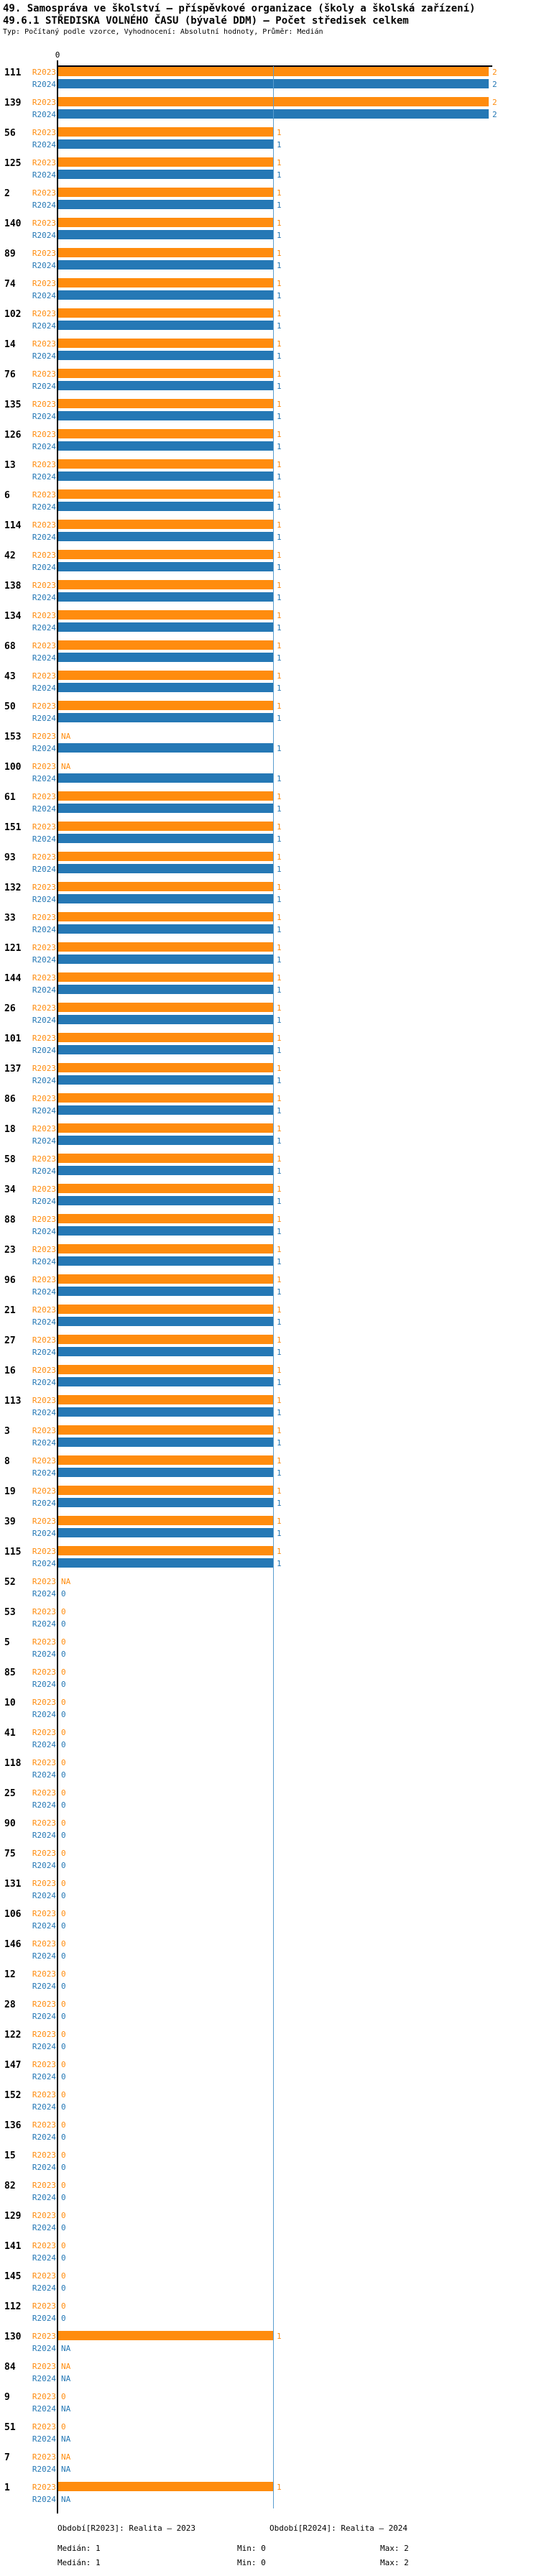 Image resolution: width=539 pixels, height=2576 pixels. I want to click on value-label-r2023: NA, so click(66, 2457).